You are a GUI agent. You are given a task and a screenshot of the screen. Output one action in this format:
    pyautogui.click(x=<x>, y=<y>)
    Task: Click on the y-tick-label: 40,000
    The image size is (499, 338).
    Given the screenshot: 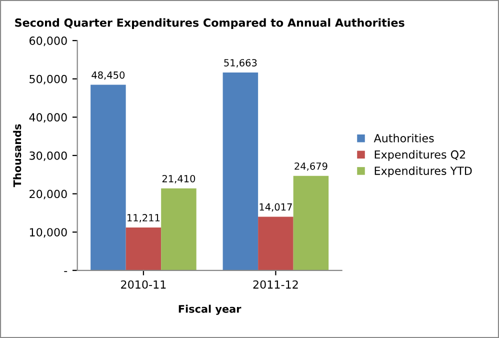 What is the action you would take?
    pyautogui.click(x=48, y=118)
    